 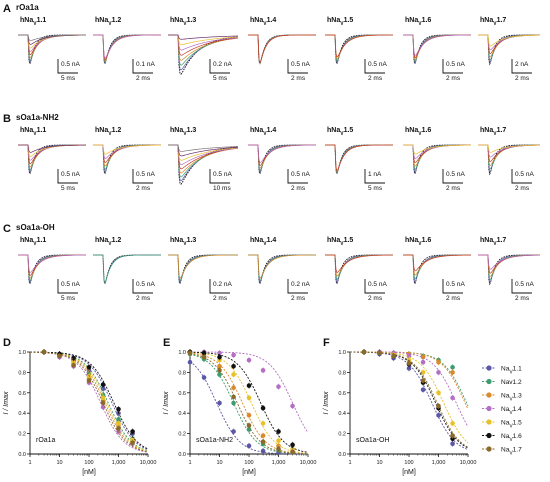 What do you see at coordinates (189, 463) in the screenshot?
I see `x-tick-label: 1` at bounding box center [189, 463].